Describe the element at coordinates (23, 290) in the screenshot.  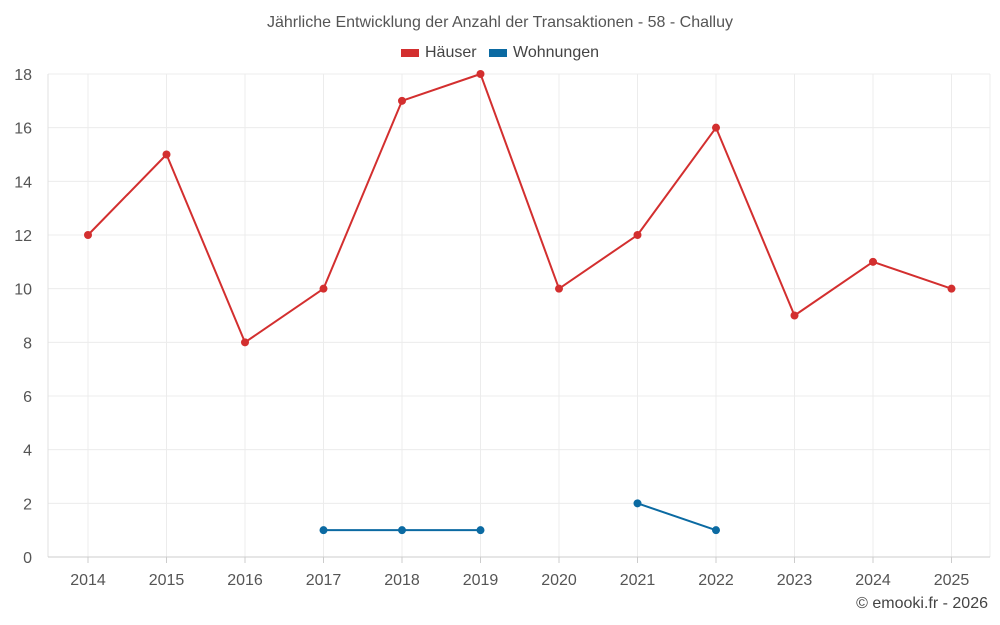
I see `y-tick-label: 10` at that location.